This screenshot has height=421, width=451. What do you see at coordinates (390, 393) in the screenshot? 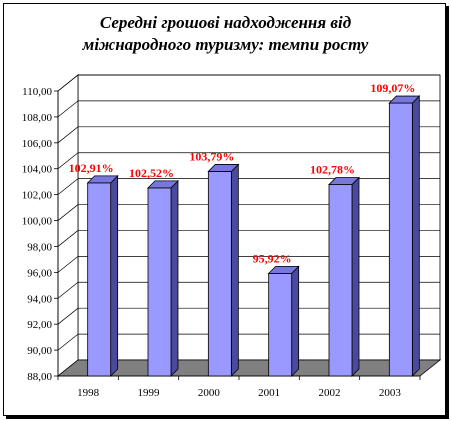
I see `x-tick-label: 2003` at bounding box center [390, 393].